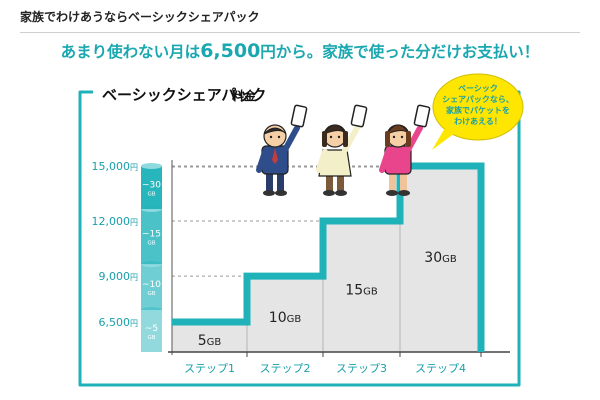 This screenshot has height=400, width=600. I want to click on value-label-3: 15GB, so click(361, 291).